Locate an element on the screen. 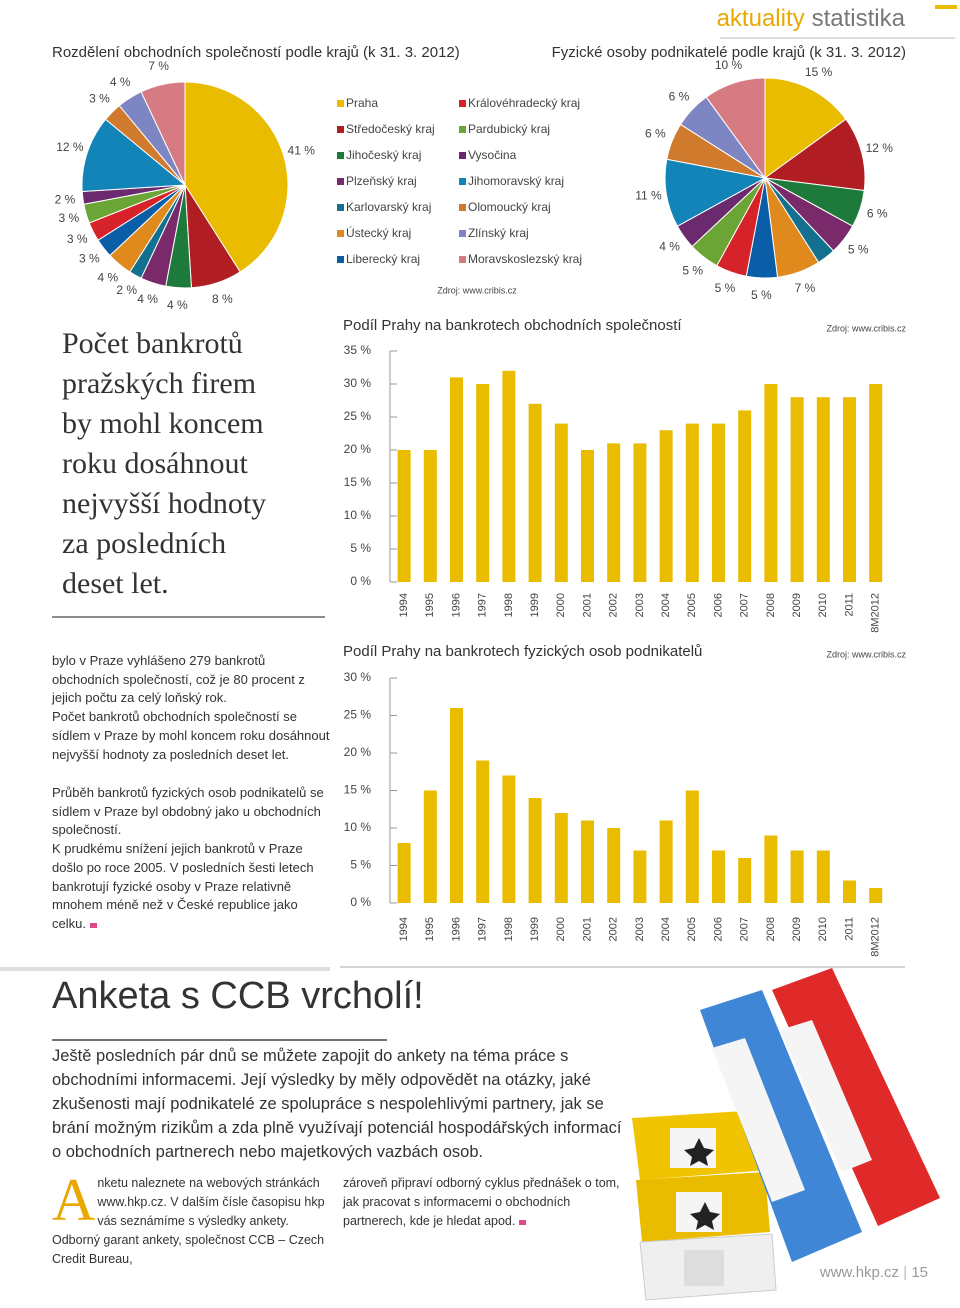  x-tick-label: 2002 is located at coordinates (614, 929).